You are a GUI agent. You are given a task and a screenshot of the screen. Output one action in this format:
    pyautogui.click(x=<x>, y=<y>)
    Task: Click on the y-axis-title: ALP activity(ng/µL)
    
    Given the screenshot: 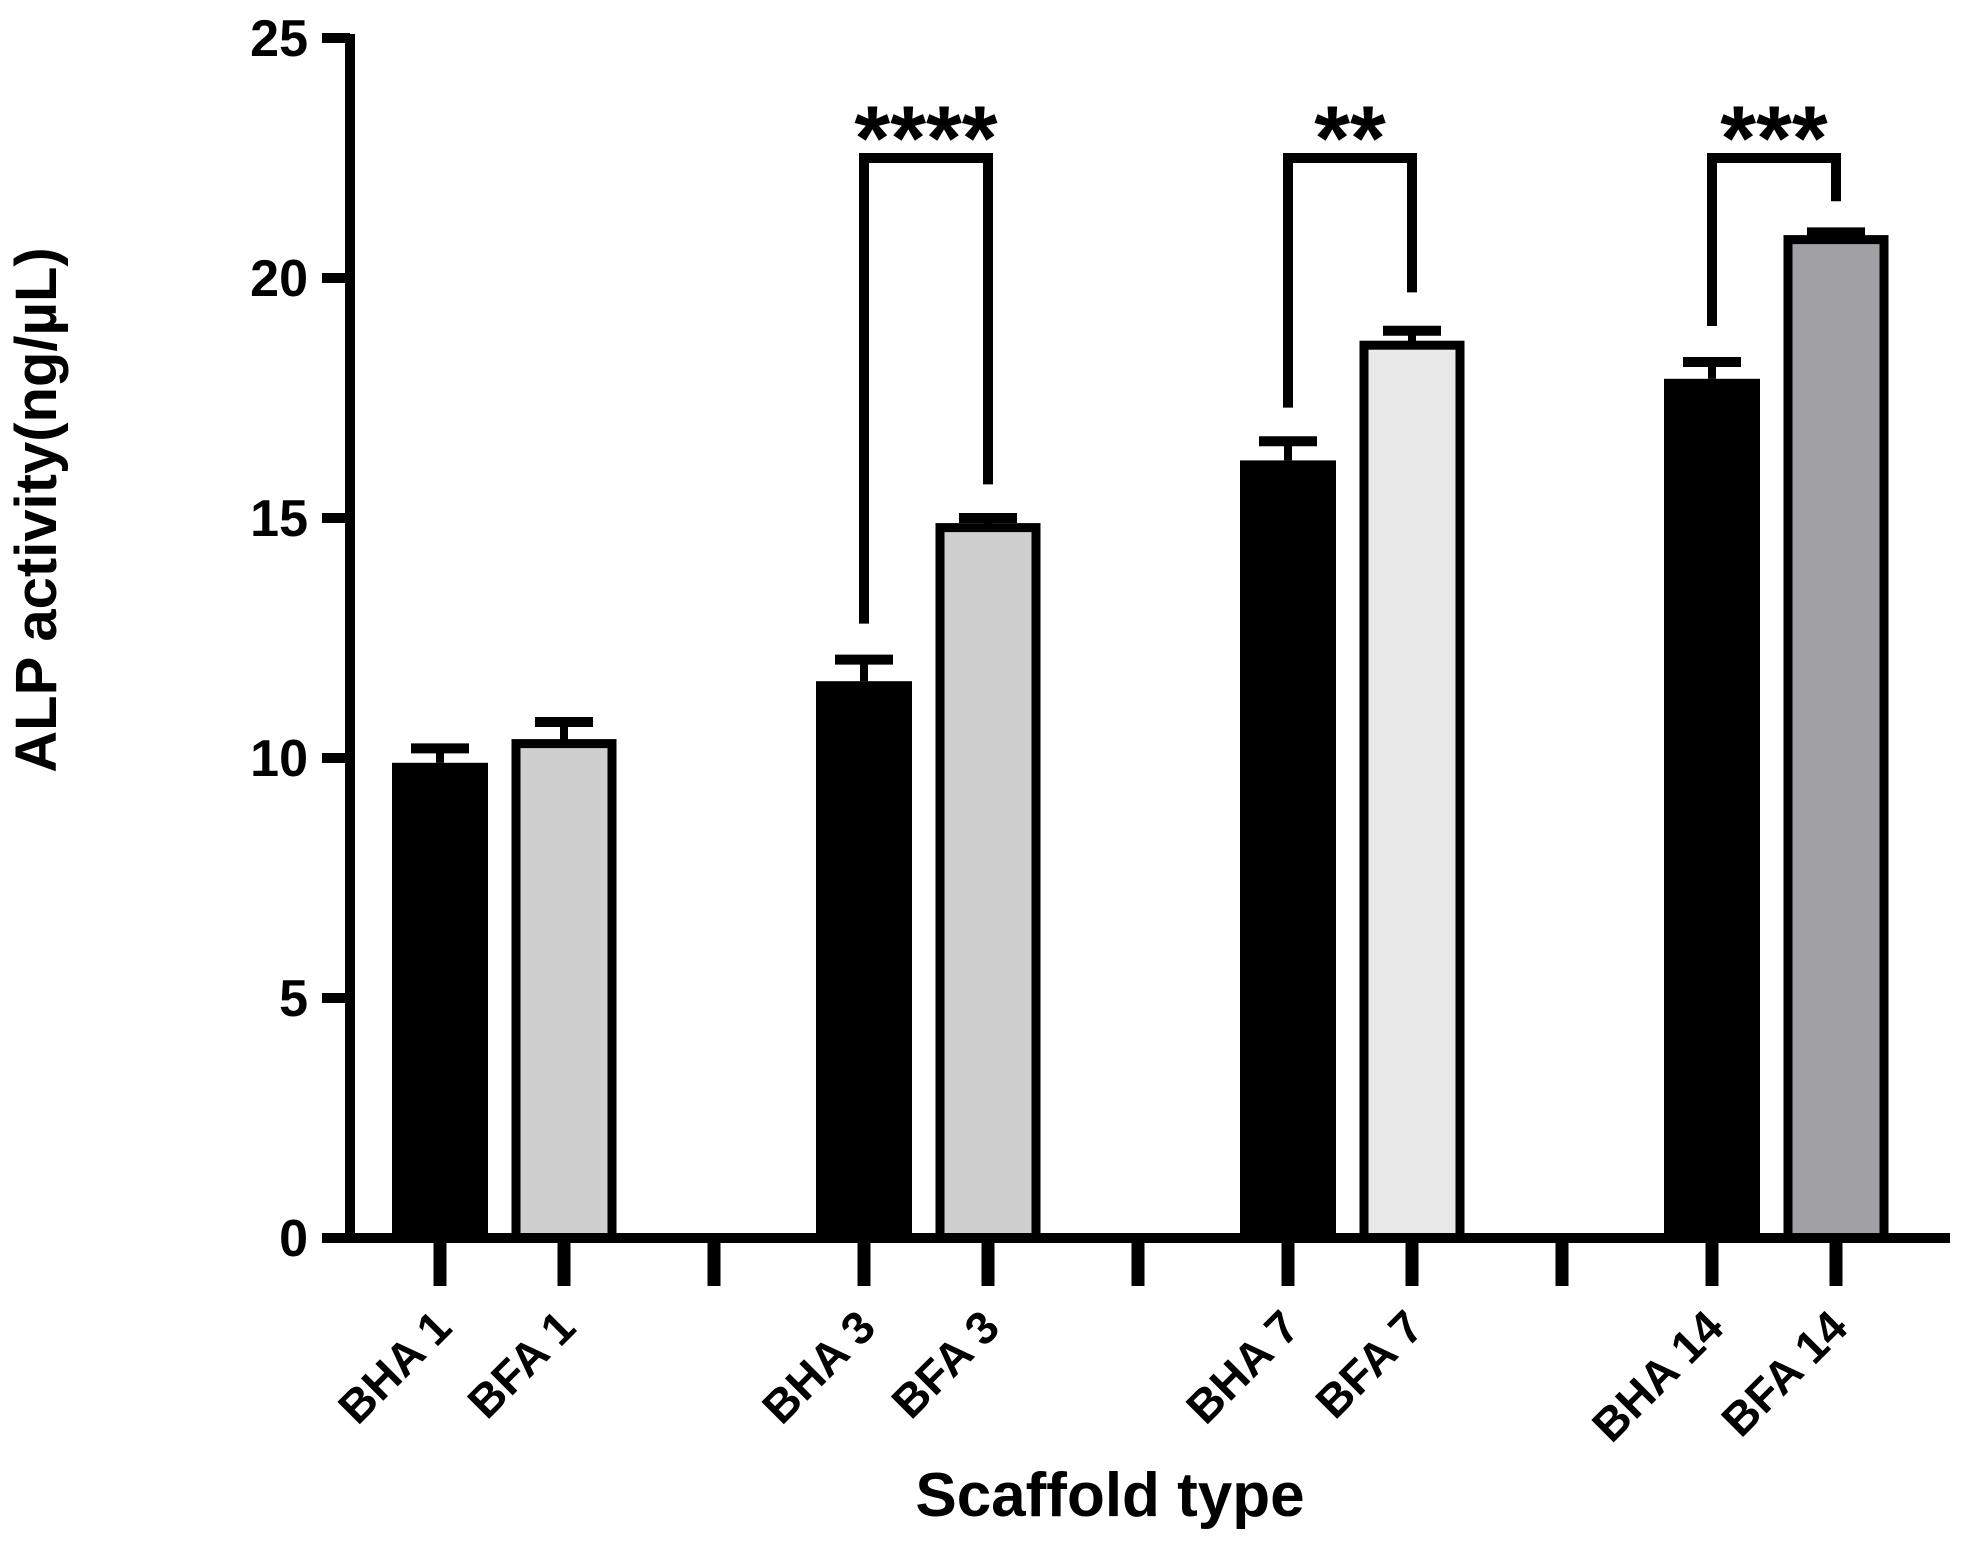 What is the action you would take?
    pyautogui.click(x=36, y=509)
    